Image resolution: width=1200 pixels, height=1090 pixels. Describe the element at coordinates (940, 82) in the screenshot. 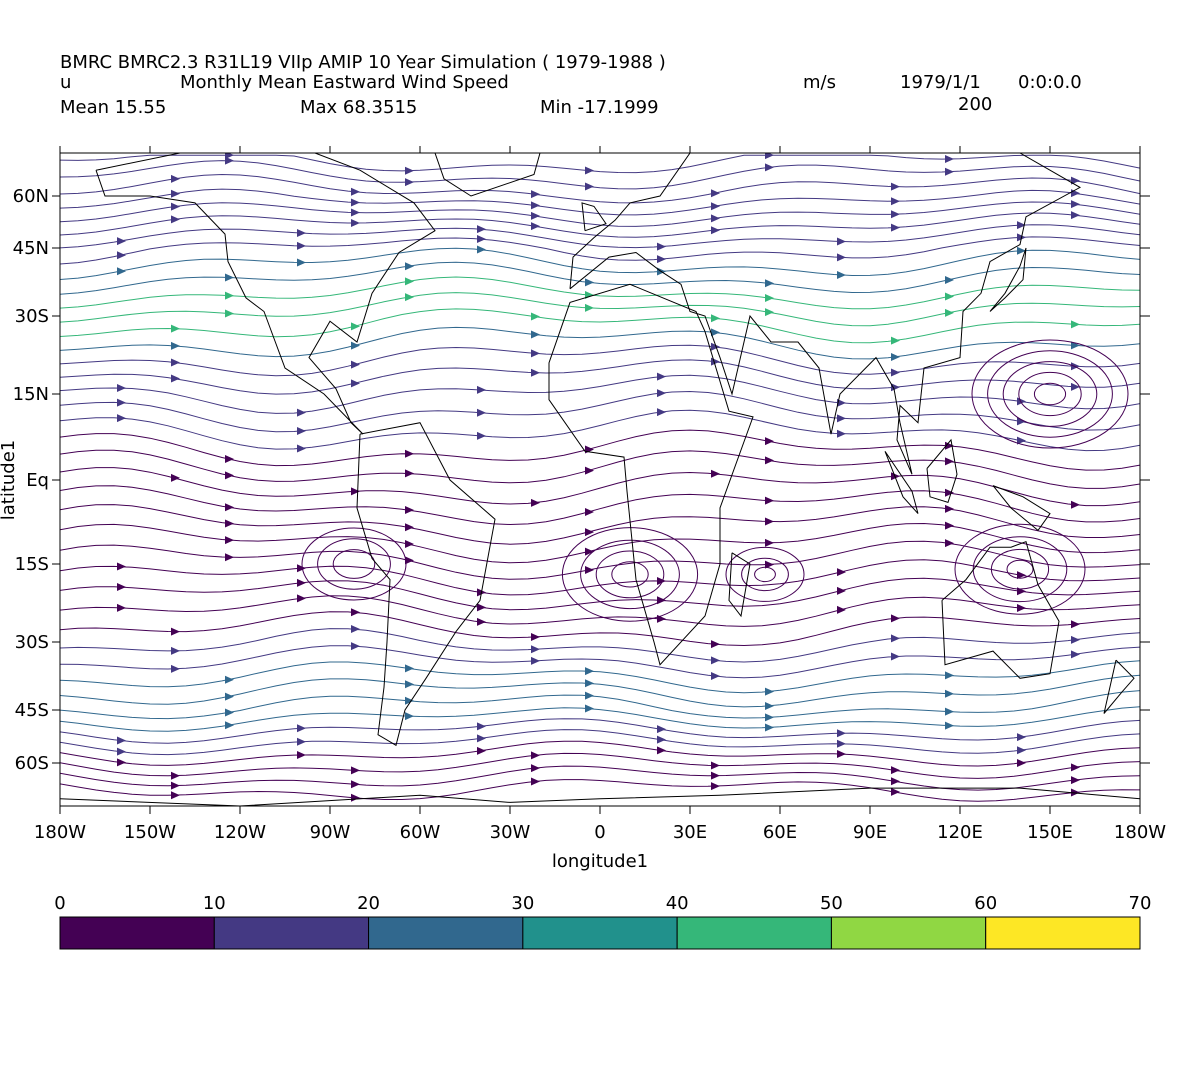

I see `date-label: 1979/1/1` at that location.